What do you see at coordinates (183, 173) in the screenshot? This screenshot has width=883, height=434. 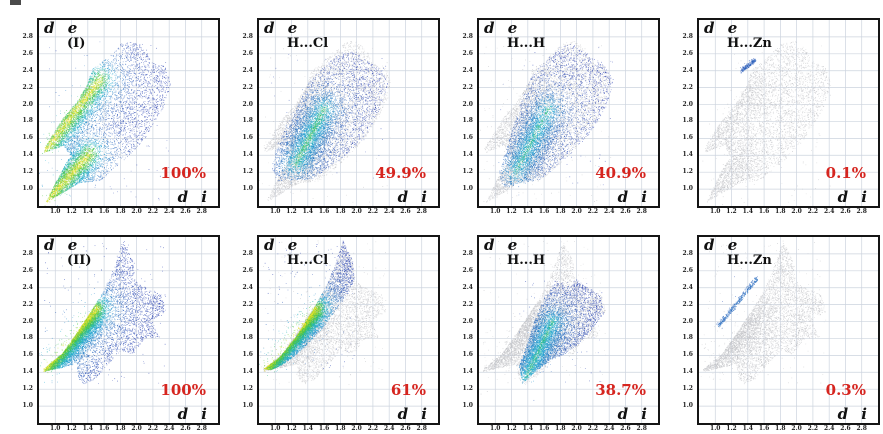 I see `percentage-label: 100%` at bounding box center [183, 173].